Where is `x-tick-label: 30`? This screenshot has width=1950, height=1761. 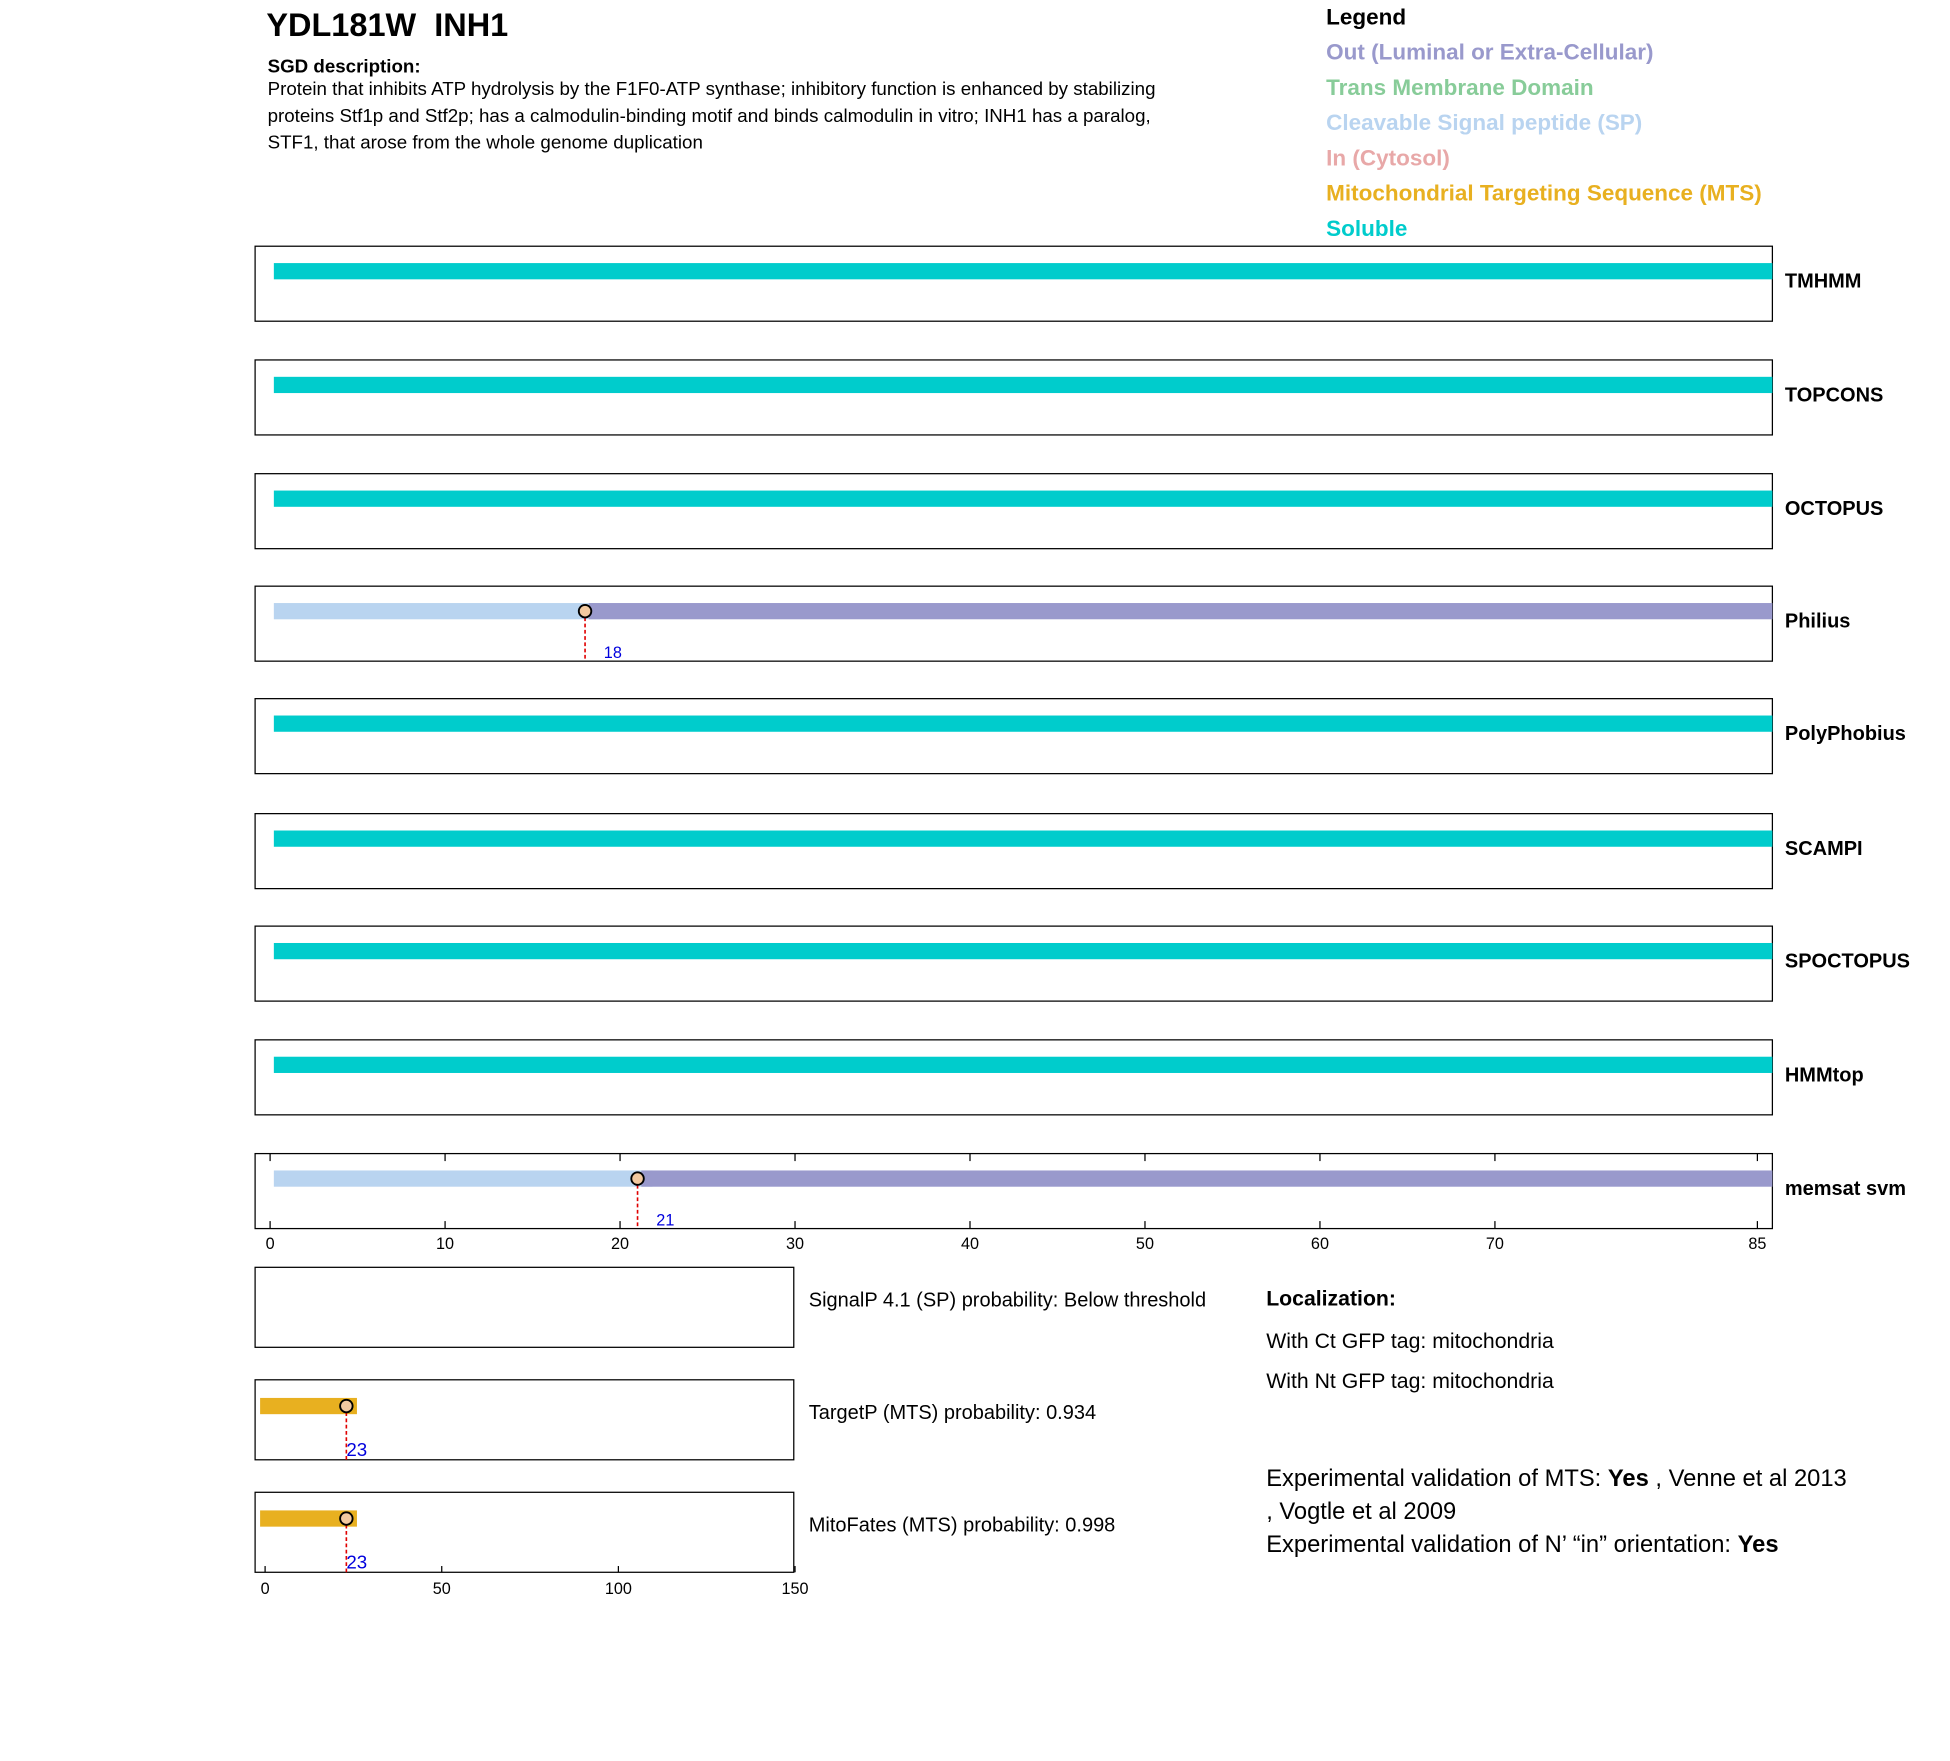
x-tick-label: 30 is located at coordinates (795, 1244).